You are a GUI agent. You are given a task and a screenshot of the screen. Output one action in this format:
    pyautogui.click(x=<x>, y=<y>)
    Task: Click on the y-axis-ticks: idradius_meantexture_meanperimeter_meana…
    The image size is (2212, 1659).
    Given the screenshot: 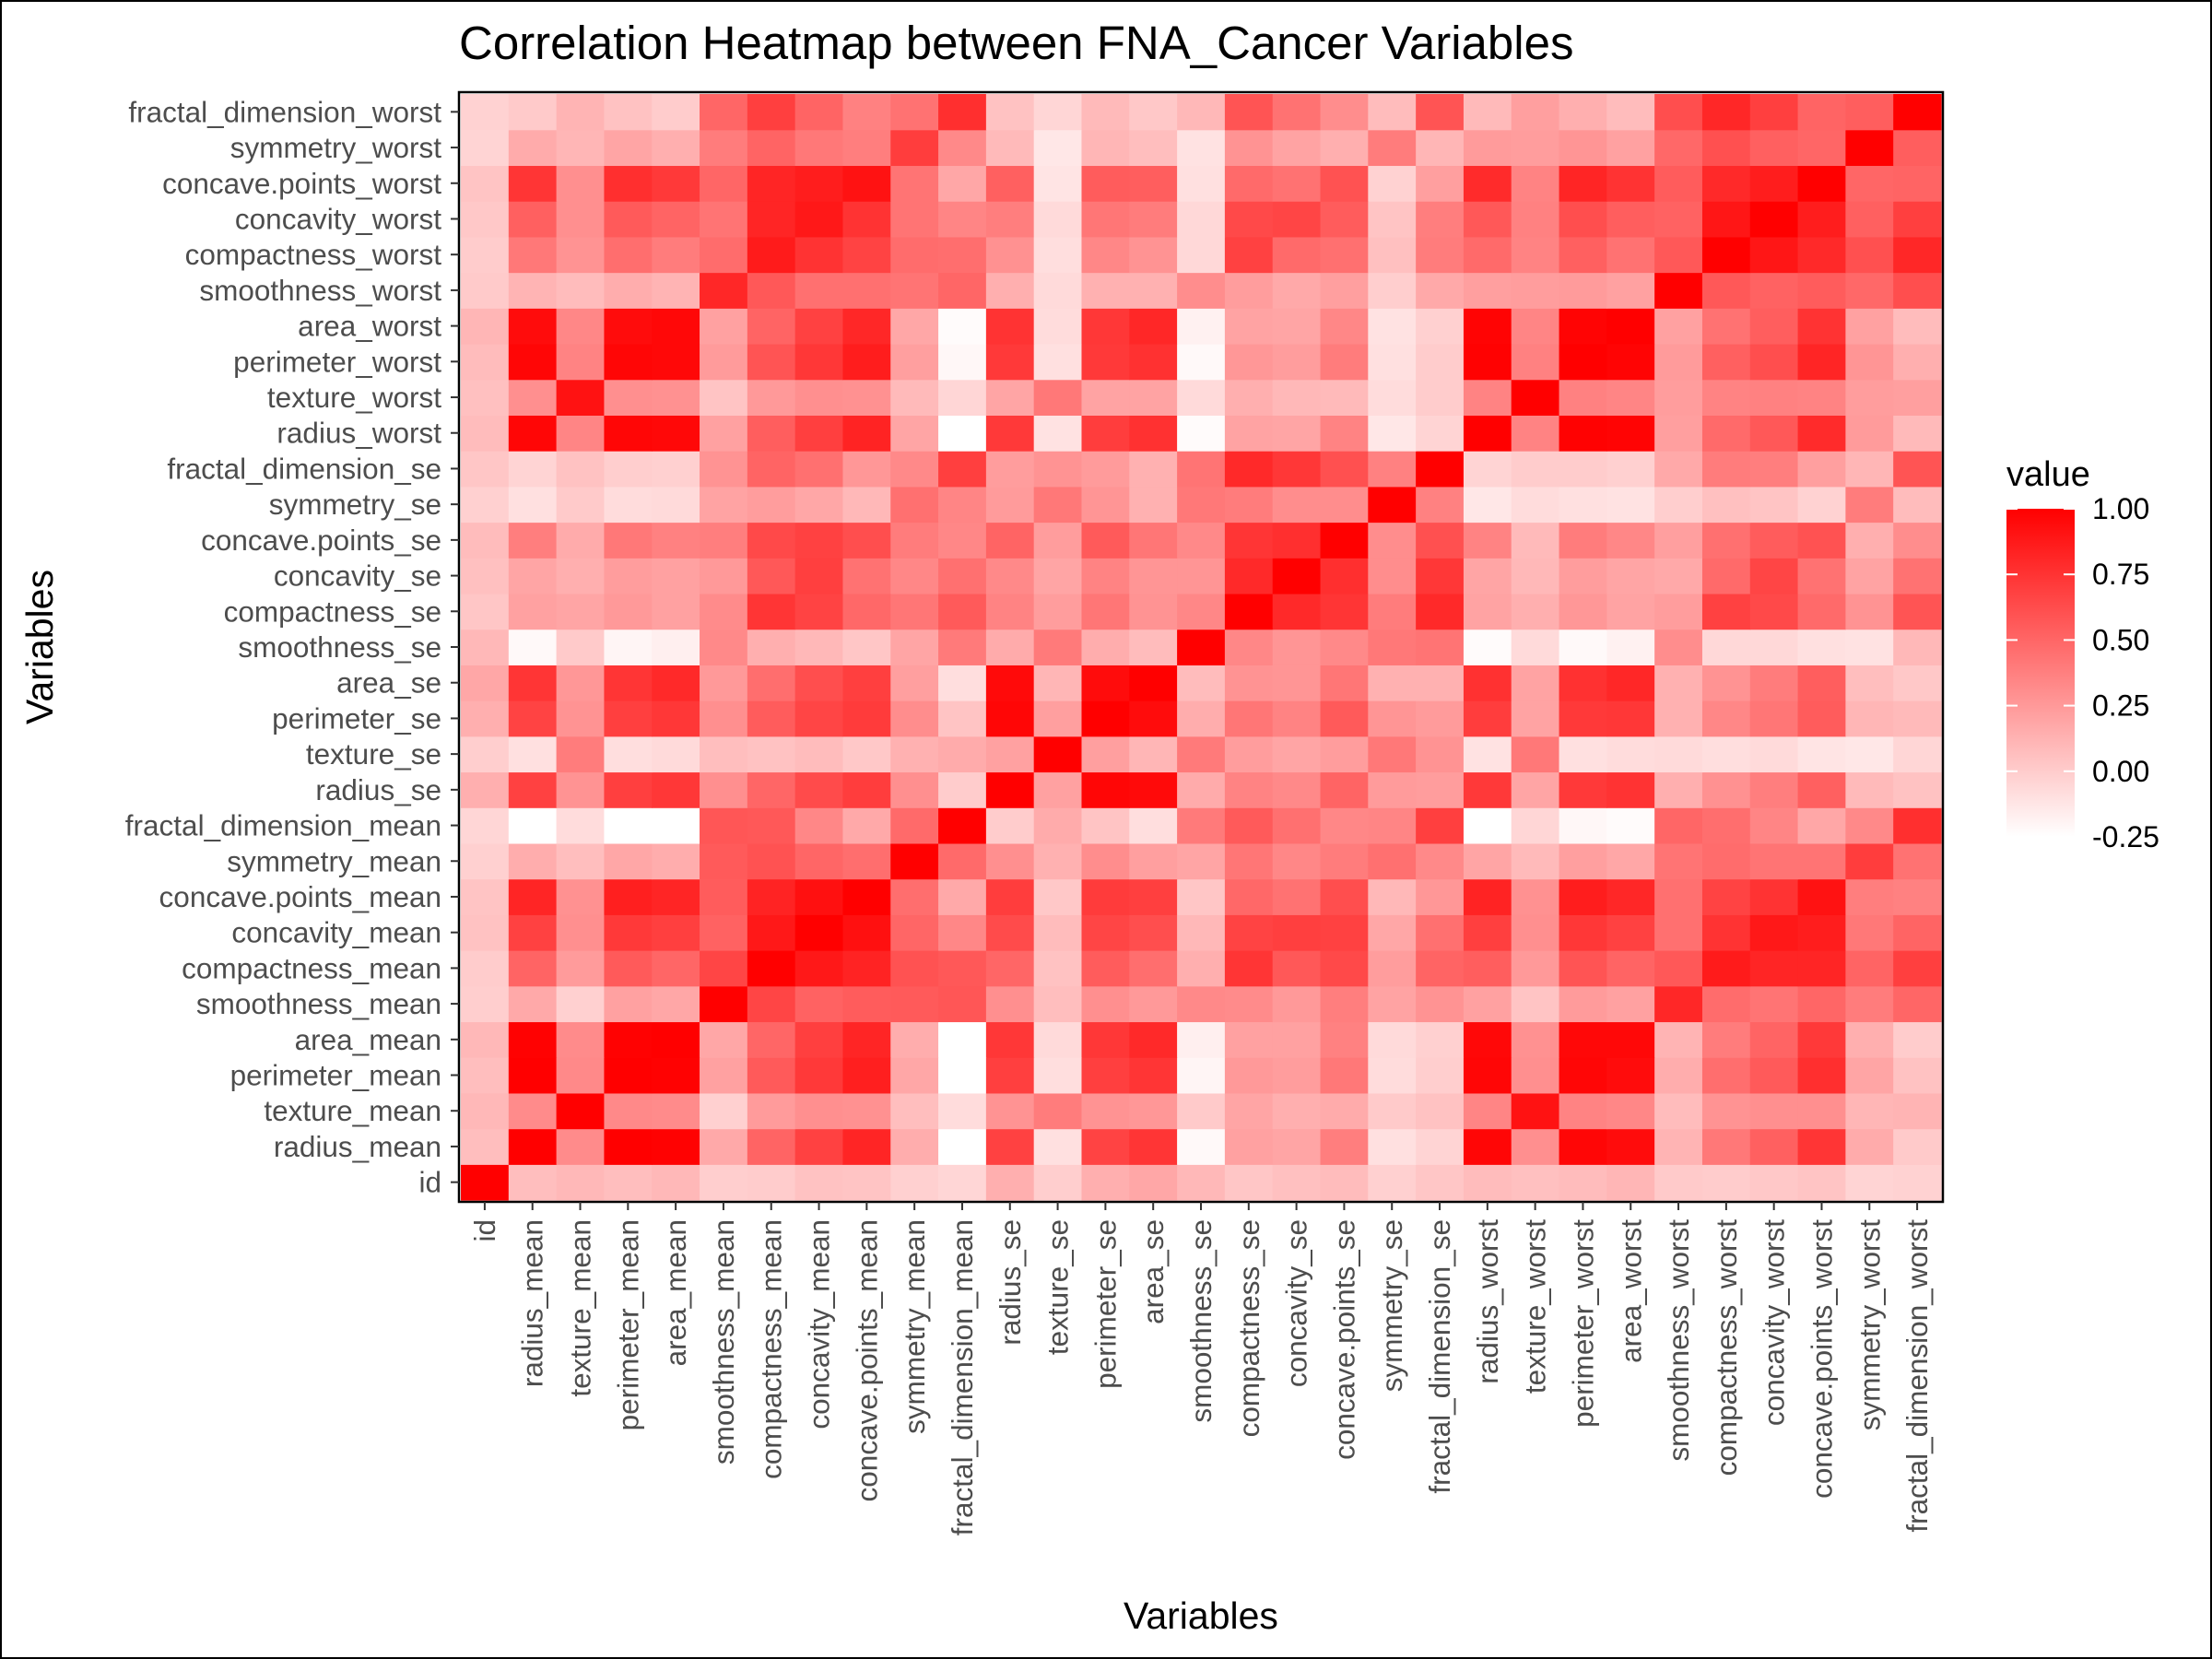 What is the action you would take?
    pyautogui.click(x=292, y=647)
    